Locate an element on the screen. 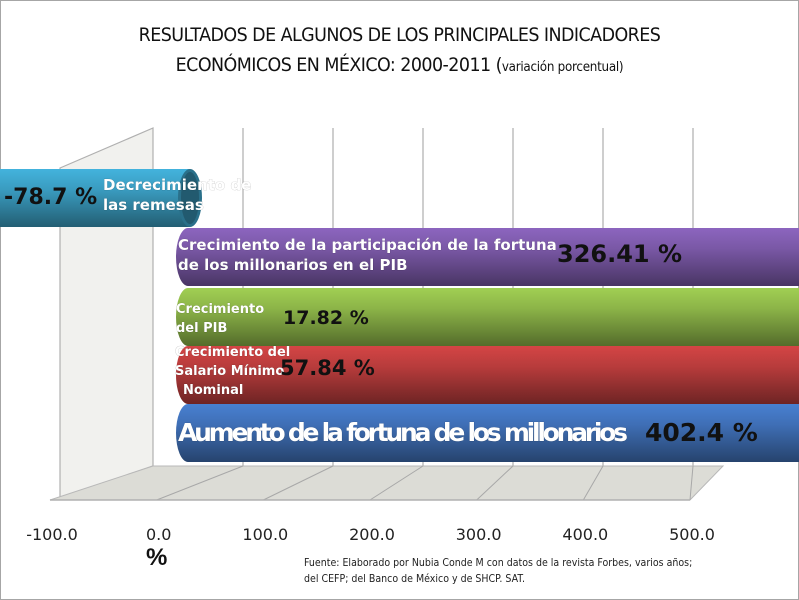  bar-label: del PIB is located at coordinates (201, 328).